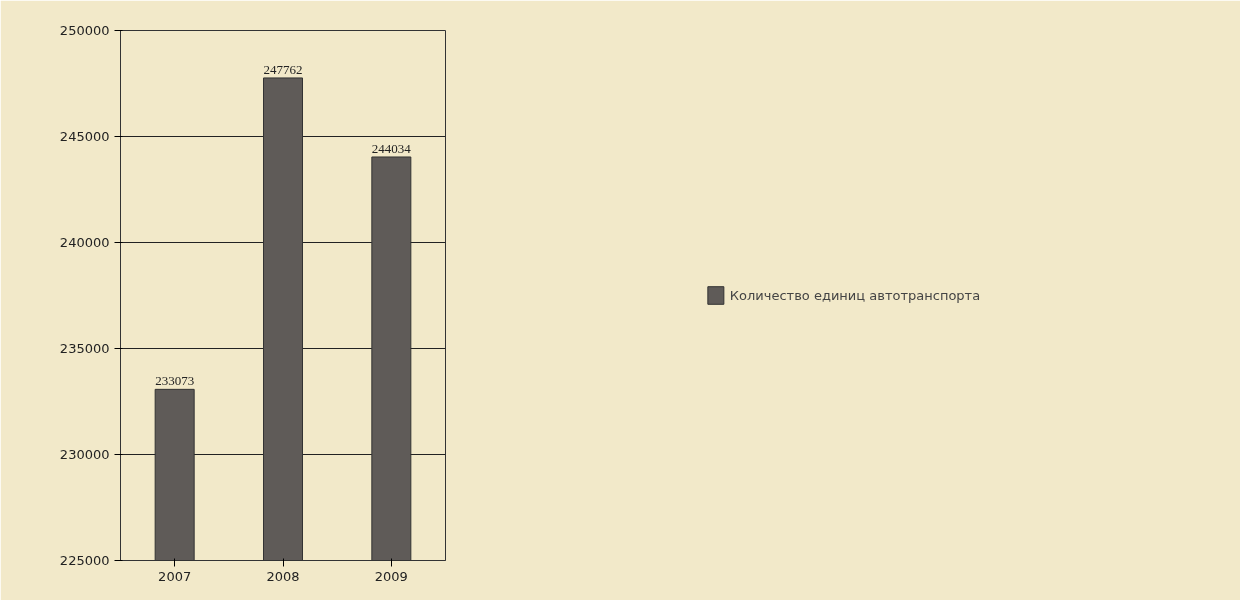 The width and height of the screenshot is (1247, 610). What do you see at coordinates (84, 348) in the screenshot?
I see `y-tick-label: 235000` at bounding box center [84, 348].